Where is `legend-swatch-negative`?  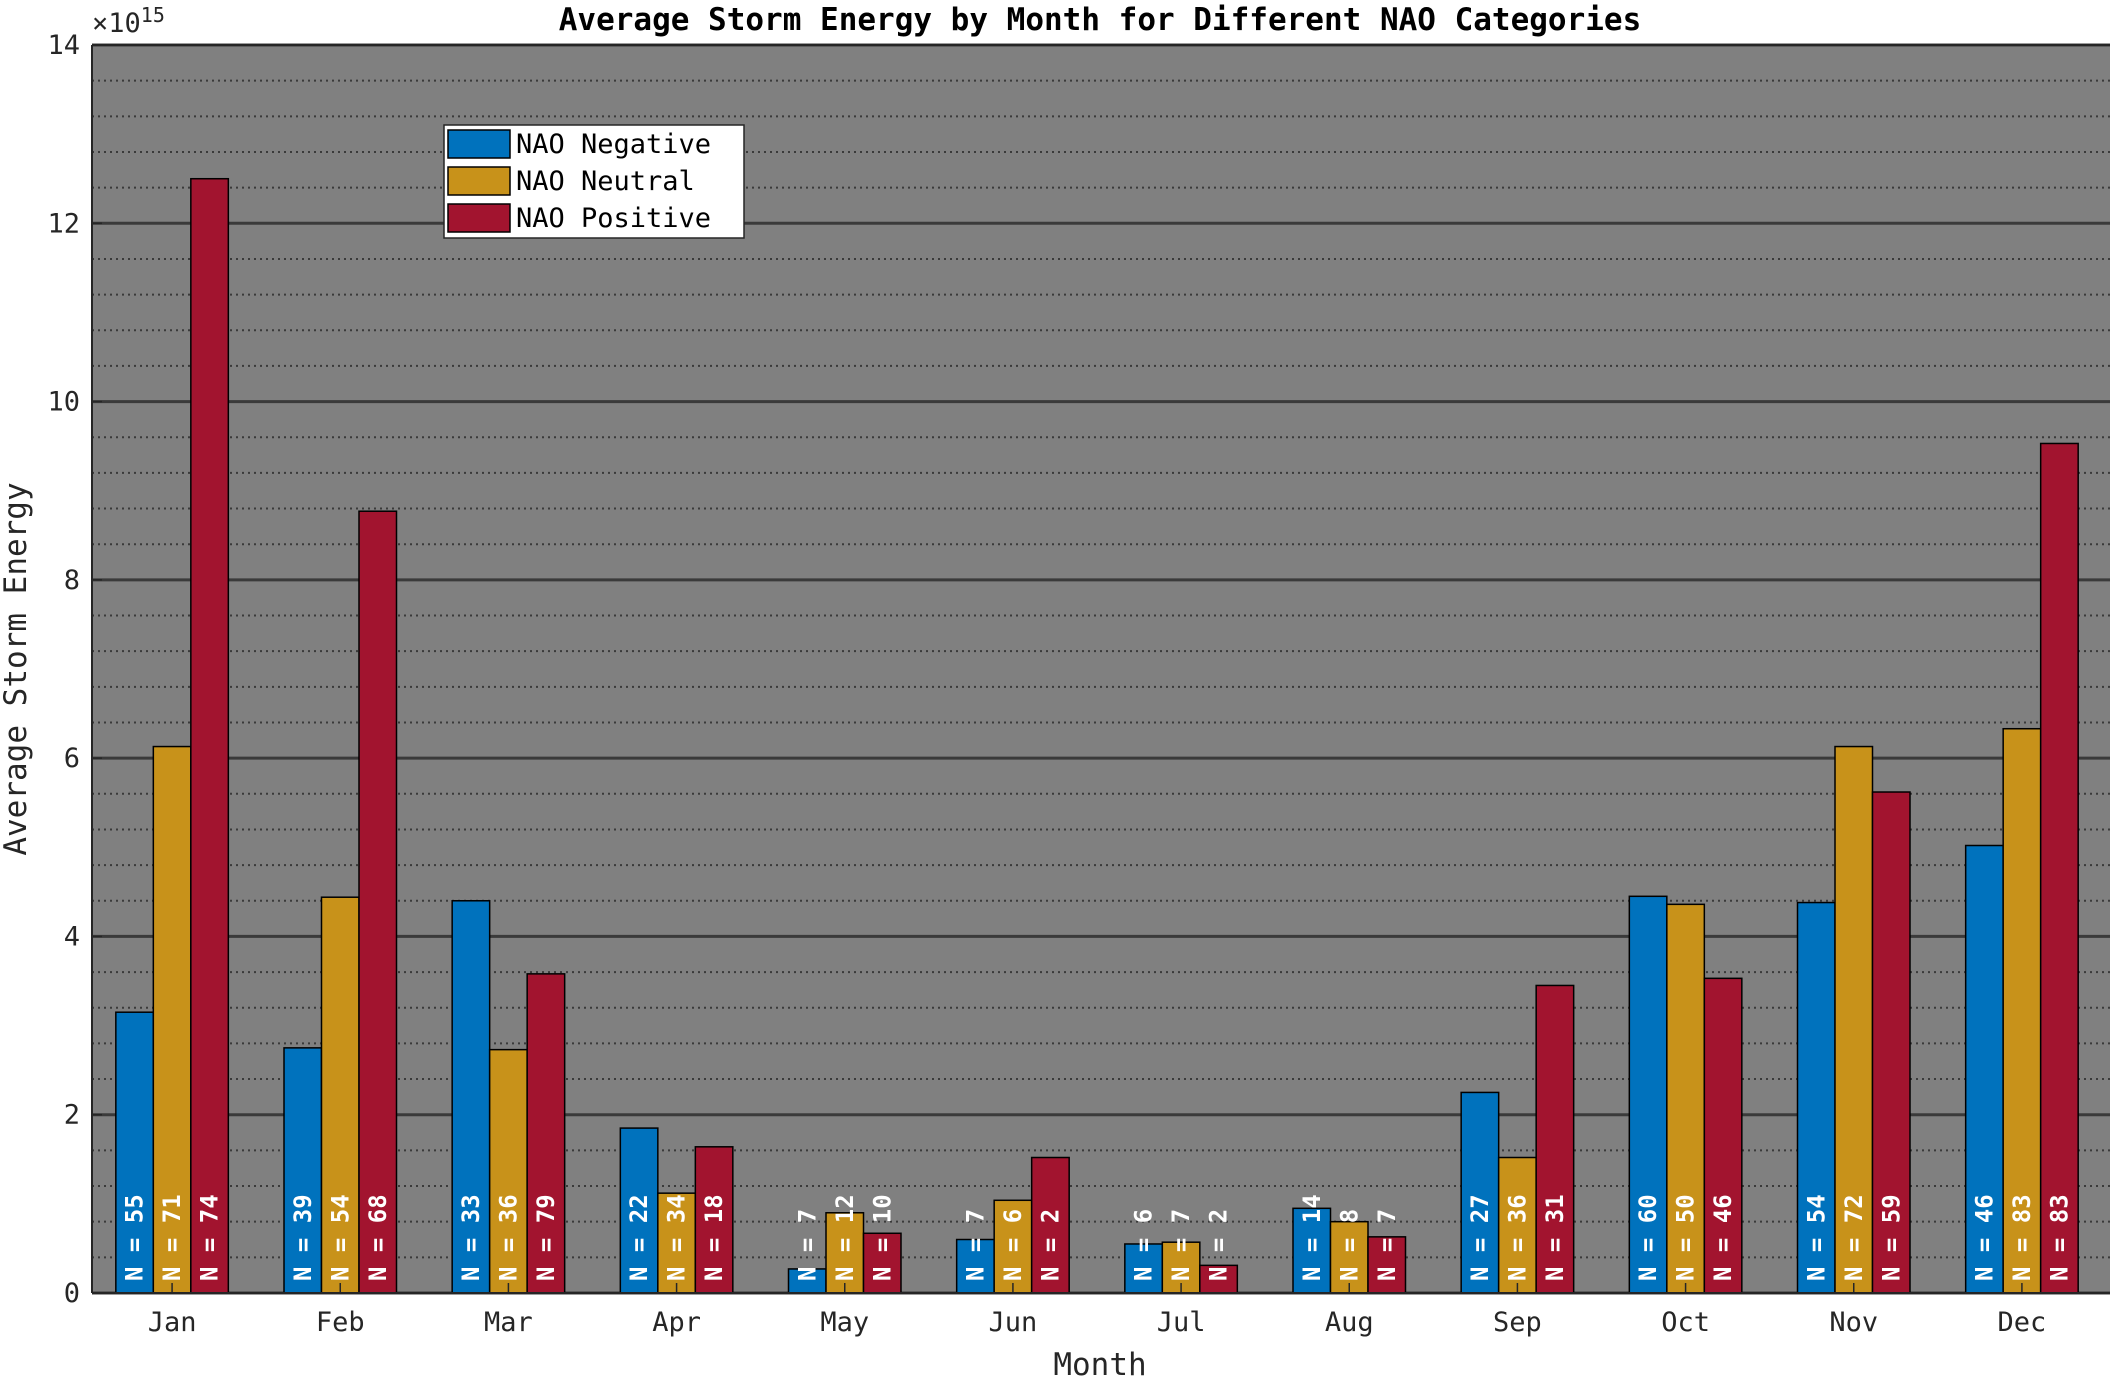 legend-swatch-negative is located at coordinates (479, 144).